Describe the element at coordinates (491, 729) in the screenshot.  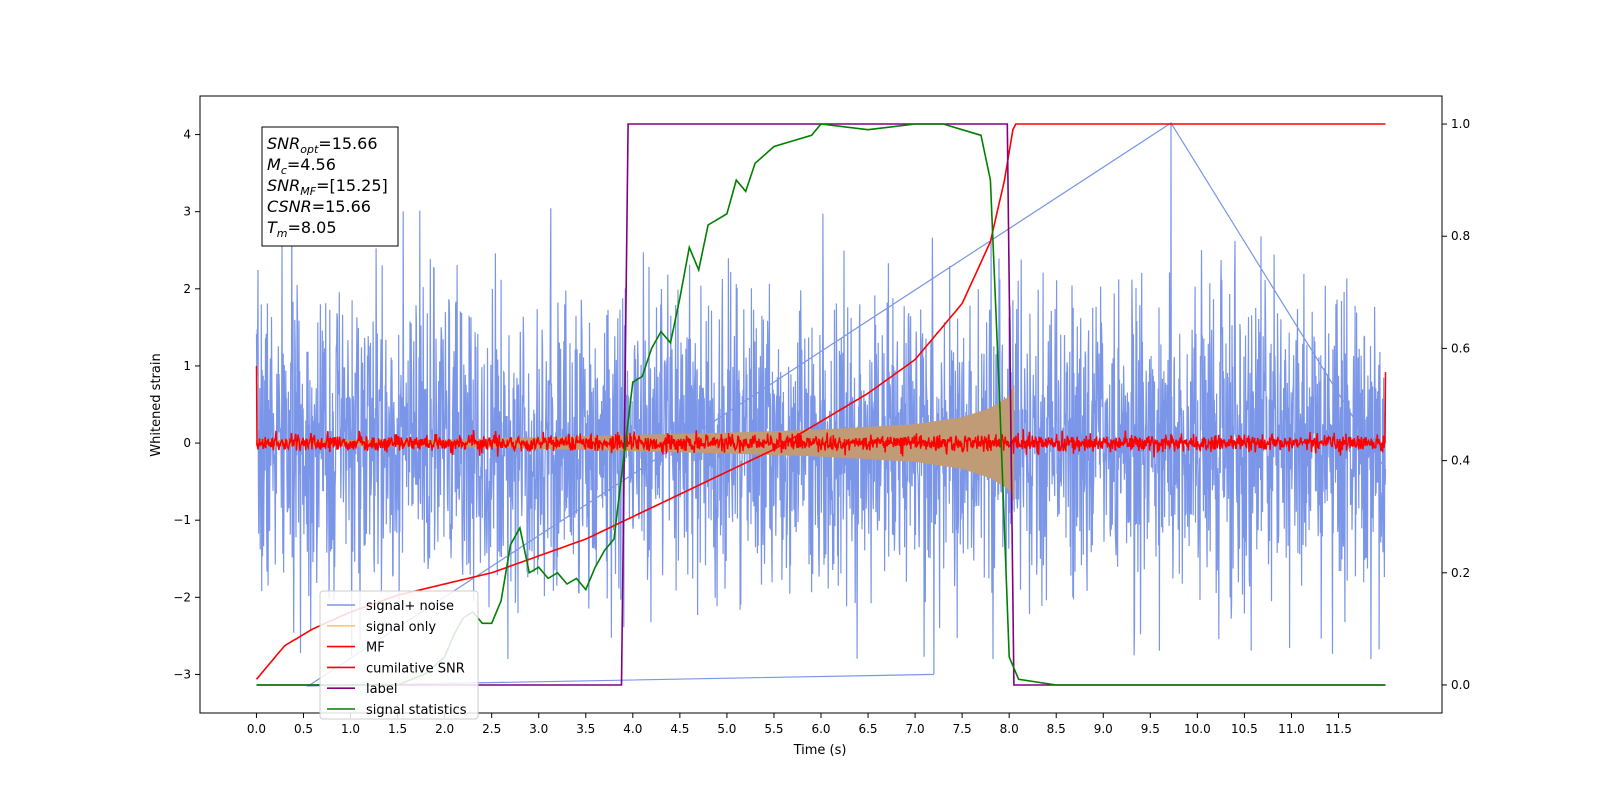
I see `x-tick-label: 2.5` at that location.